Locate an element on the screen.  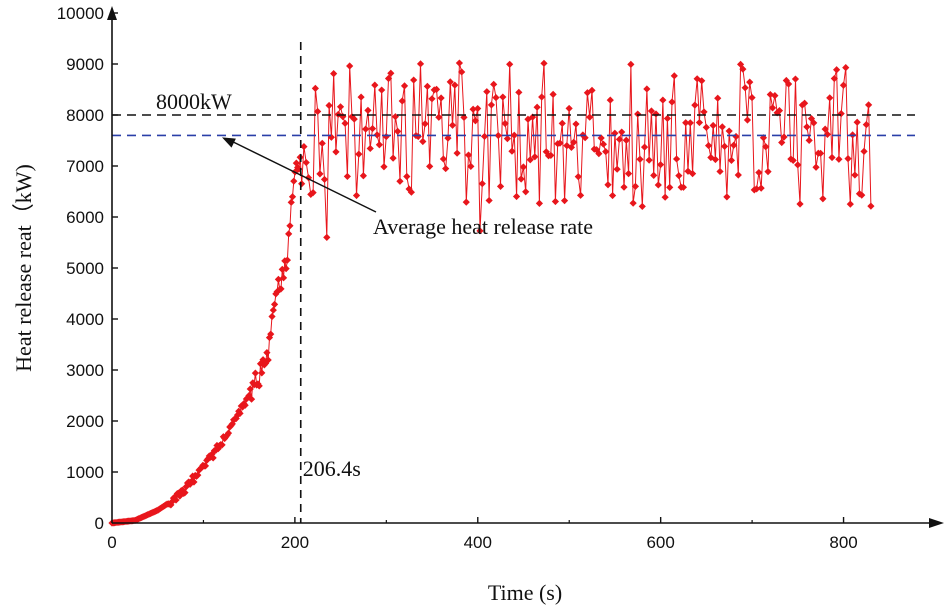
y-tick-label: 7000 is located at coordinates (85, 166).